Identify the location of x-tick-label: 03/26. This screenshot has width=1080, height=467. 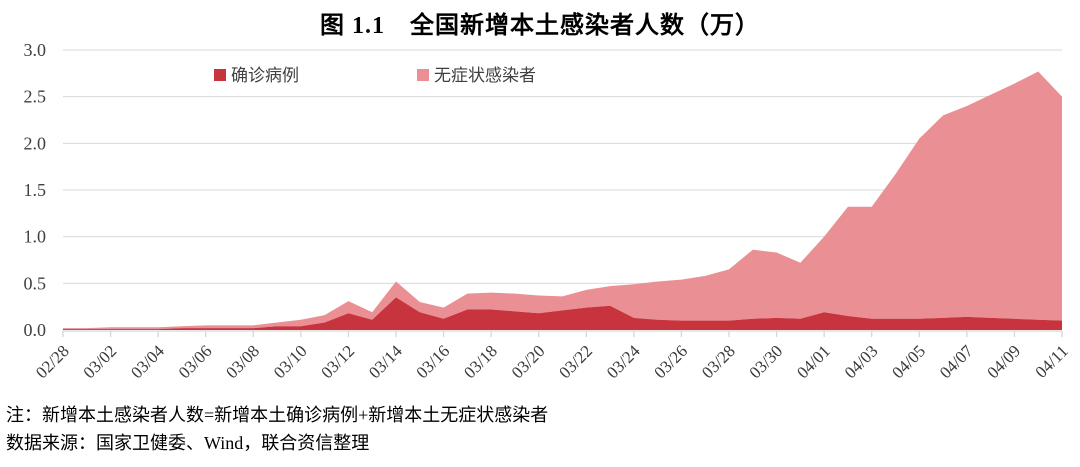
(670, 361).